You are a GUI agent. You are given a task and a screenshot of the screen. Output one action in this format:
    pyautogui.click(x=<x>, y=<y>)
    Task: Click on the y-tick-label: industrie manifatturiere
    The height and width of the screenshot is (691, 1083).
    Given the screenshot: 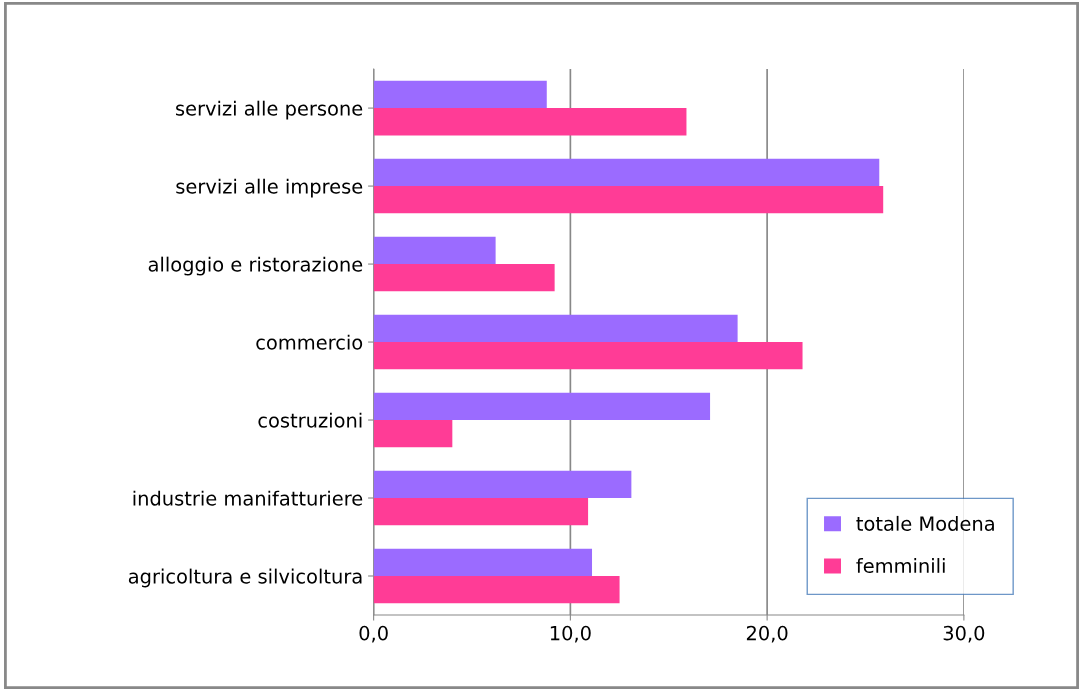 What is the action you would take?
    pyautogui.click(x=248, y=498)
    